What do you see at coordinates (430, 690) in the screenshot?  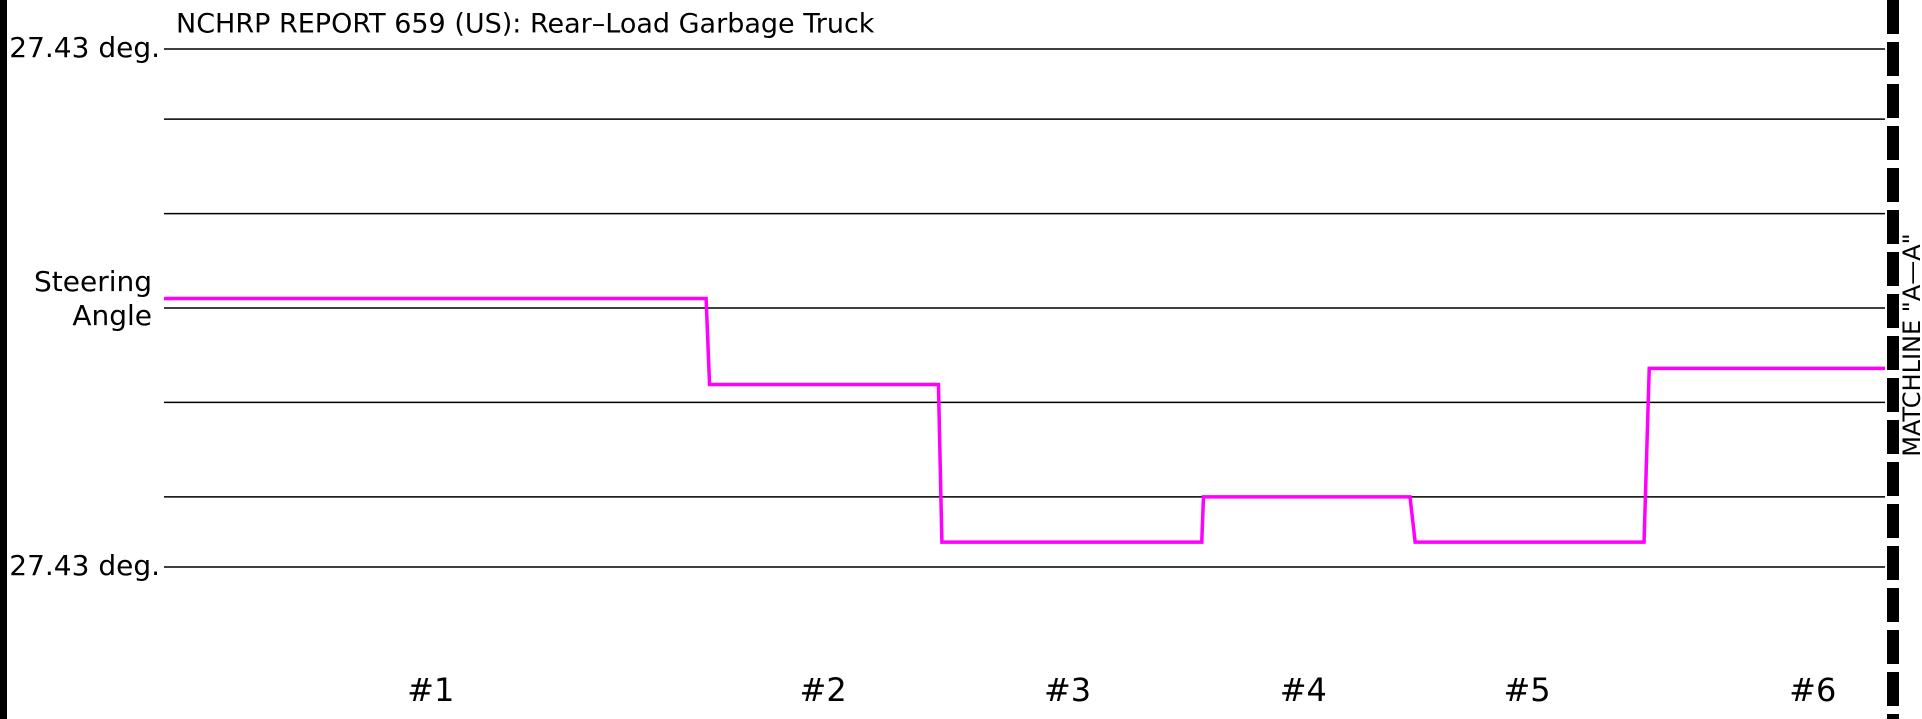 I see `station-label: #1` at bounding box center [430, 690].